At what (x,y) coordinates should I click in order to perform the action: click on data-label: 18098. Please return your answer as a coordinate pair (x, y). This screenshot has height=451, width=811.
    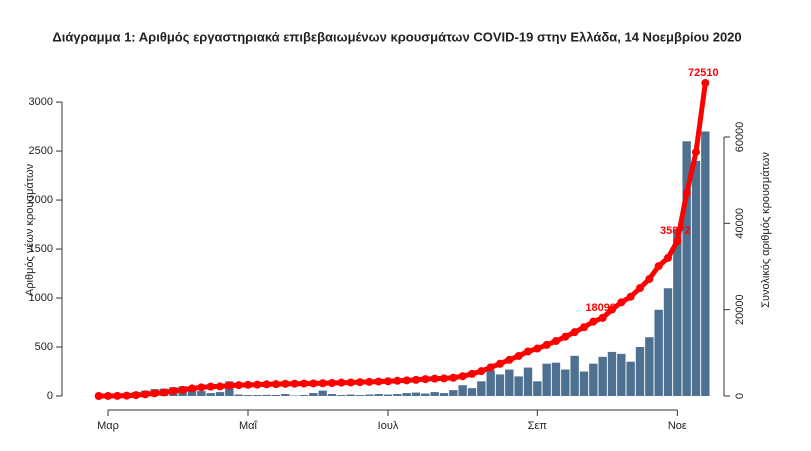
    Looking at the image, I should click on (600, 308).